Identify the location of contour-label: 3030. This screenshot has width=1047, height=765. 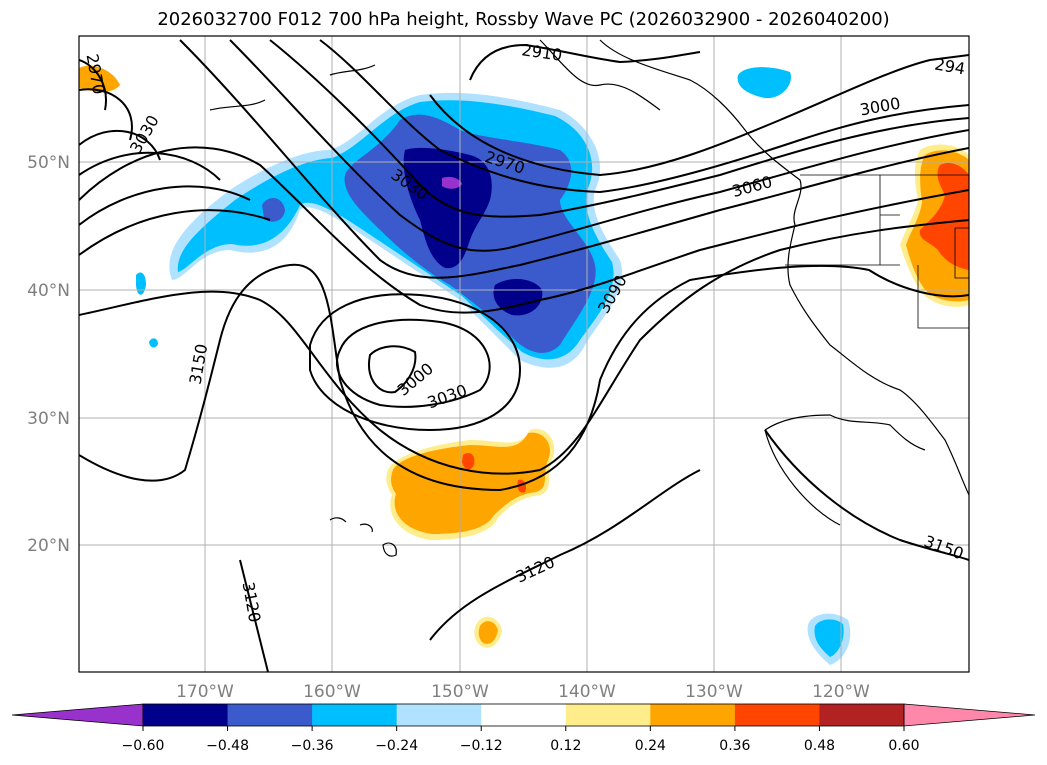
(447, 397).